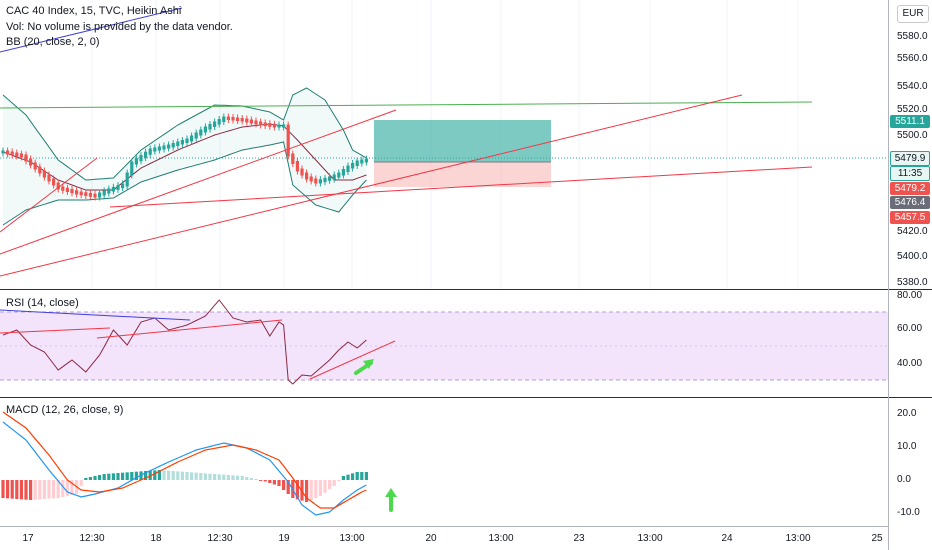 This screenshot has width=932, height=550. What do you see at coordinates (184, 157) in the screenshot?
I see `bollinger-basis` at bounding box center [184, 157].